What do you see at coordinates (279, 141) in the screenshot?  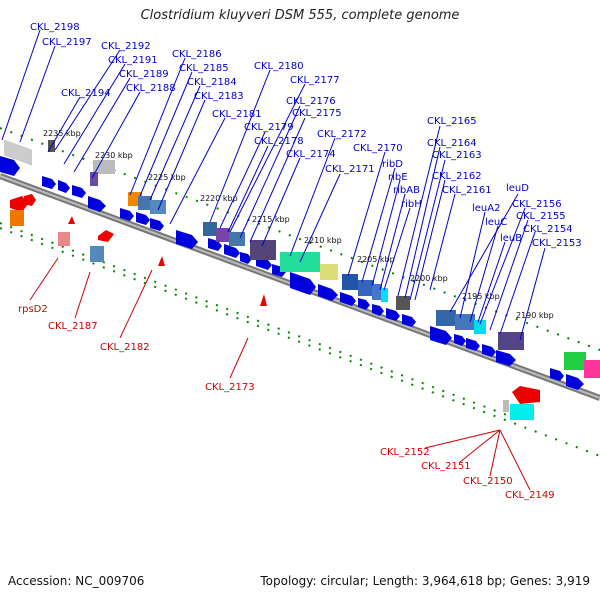 I see `gene-label: CKL_2178` at bounding box center [279, 141].